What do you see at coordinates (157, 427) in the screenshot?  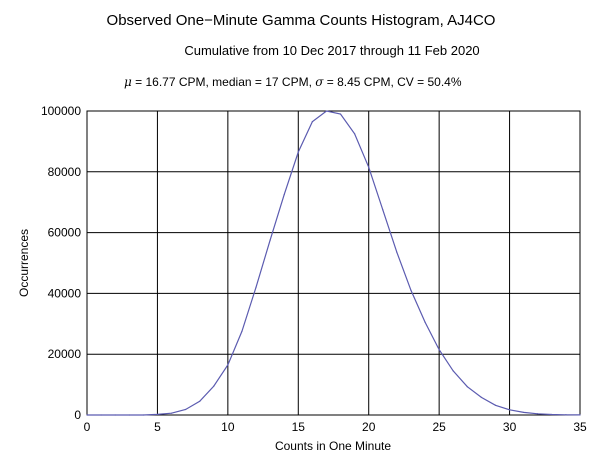 I see `x-tick-label: 5` at bounding box center [157, 427].